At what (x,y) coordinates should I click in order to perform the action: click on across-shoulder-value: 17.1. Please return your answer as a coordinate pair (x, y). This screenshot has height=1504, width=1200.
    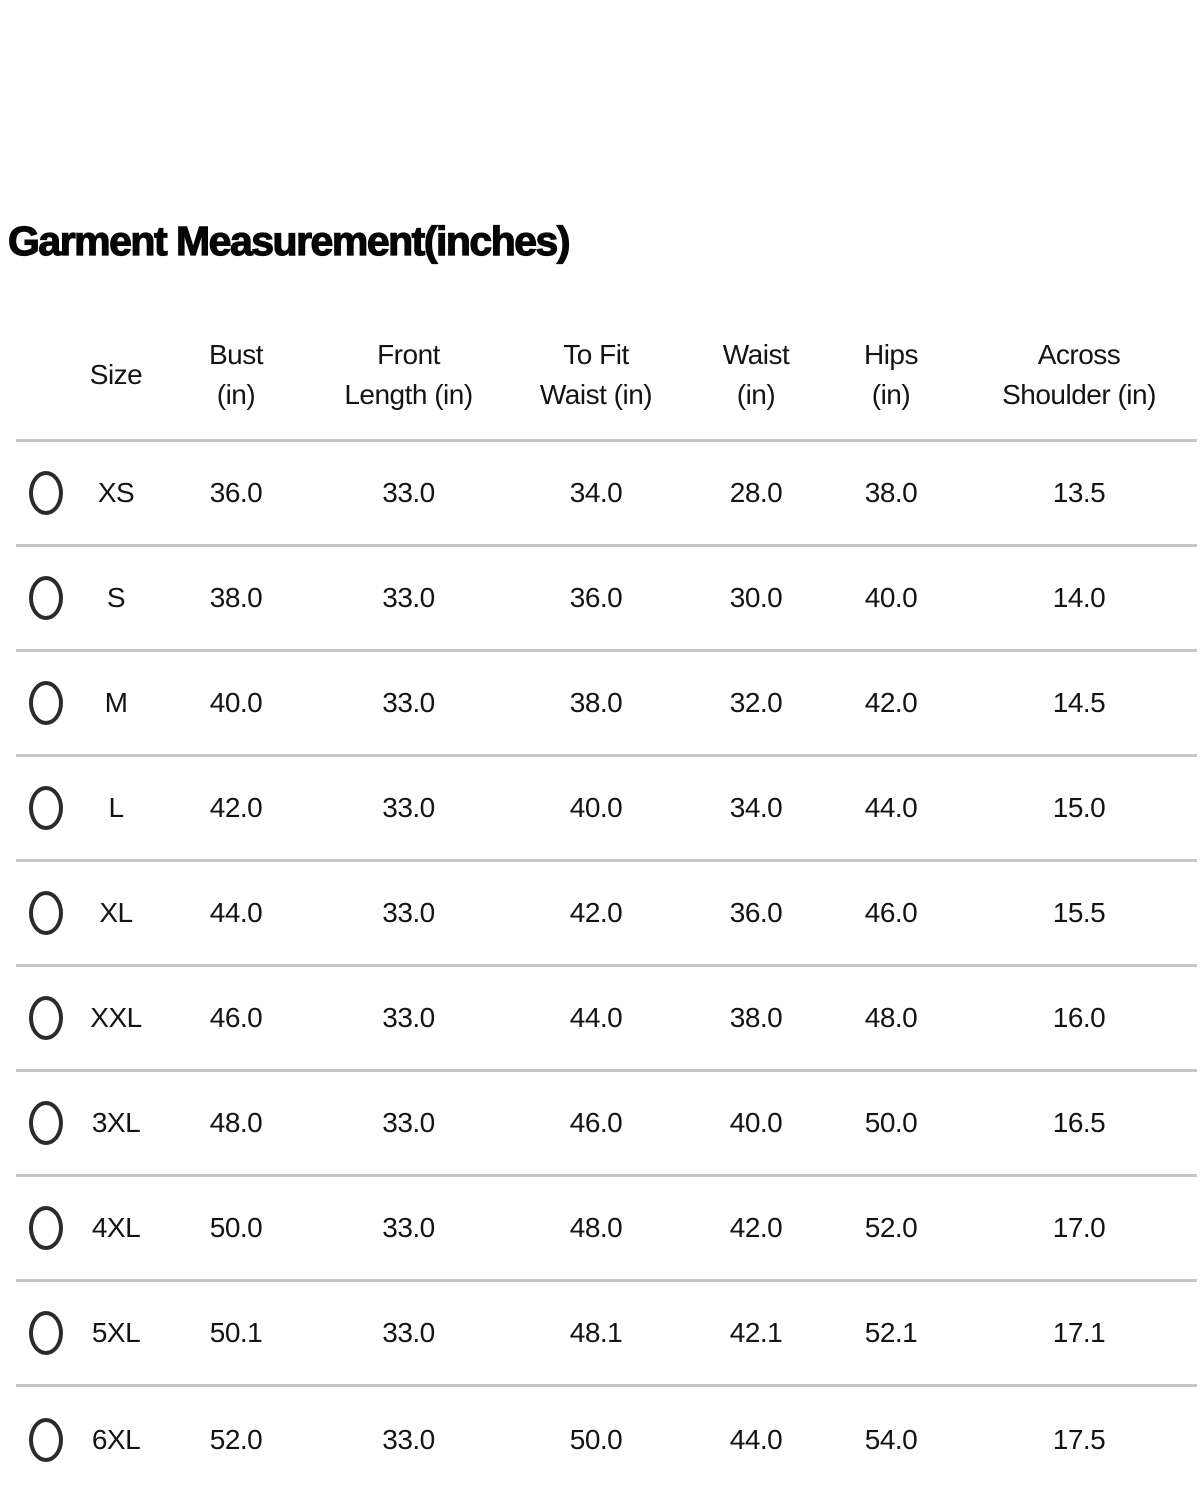
    Looking at the image, I should click on (1079, 1333).